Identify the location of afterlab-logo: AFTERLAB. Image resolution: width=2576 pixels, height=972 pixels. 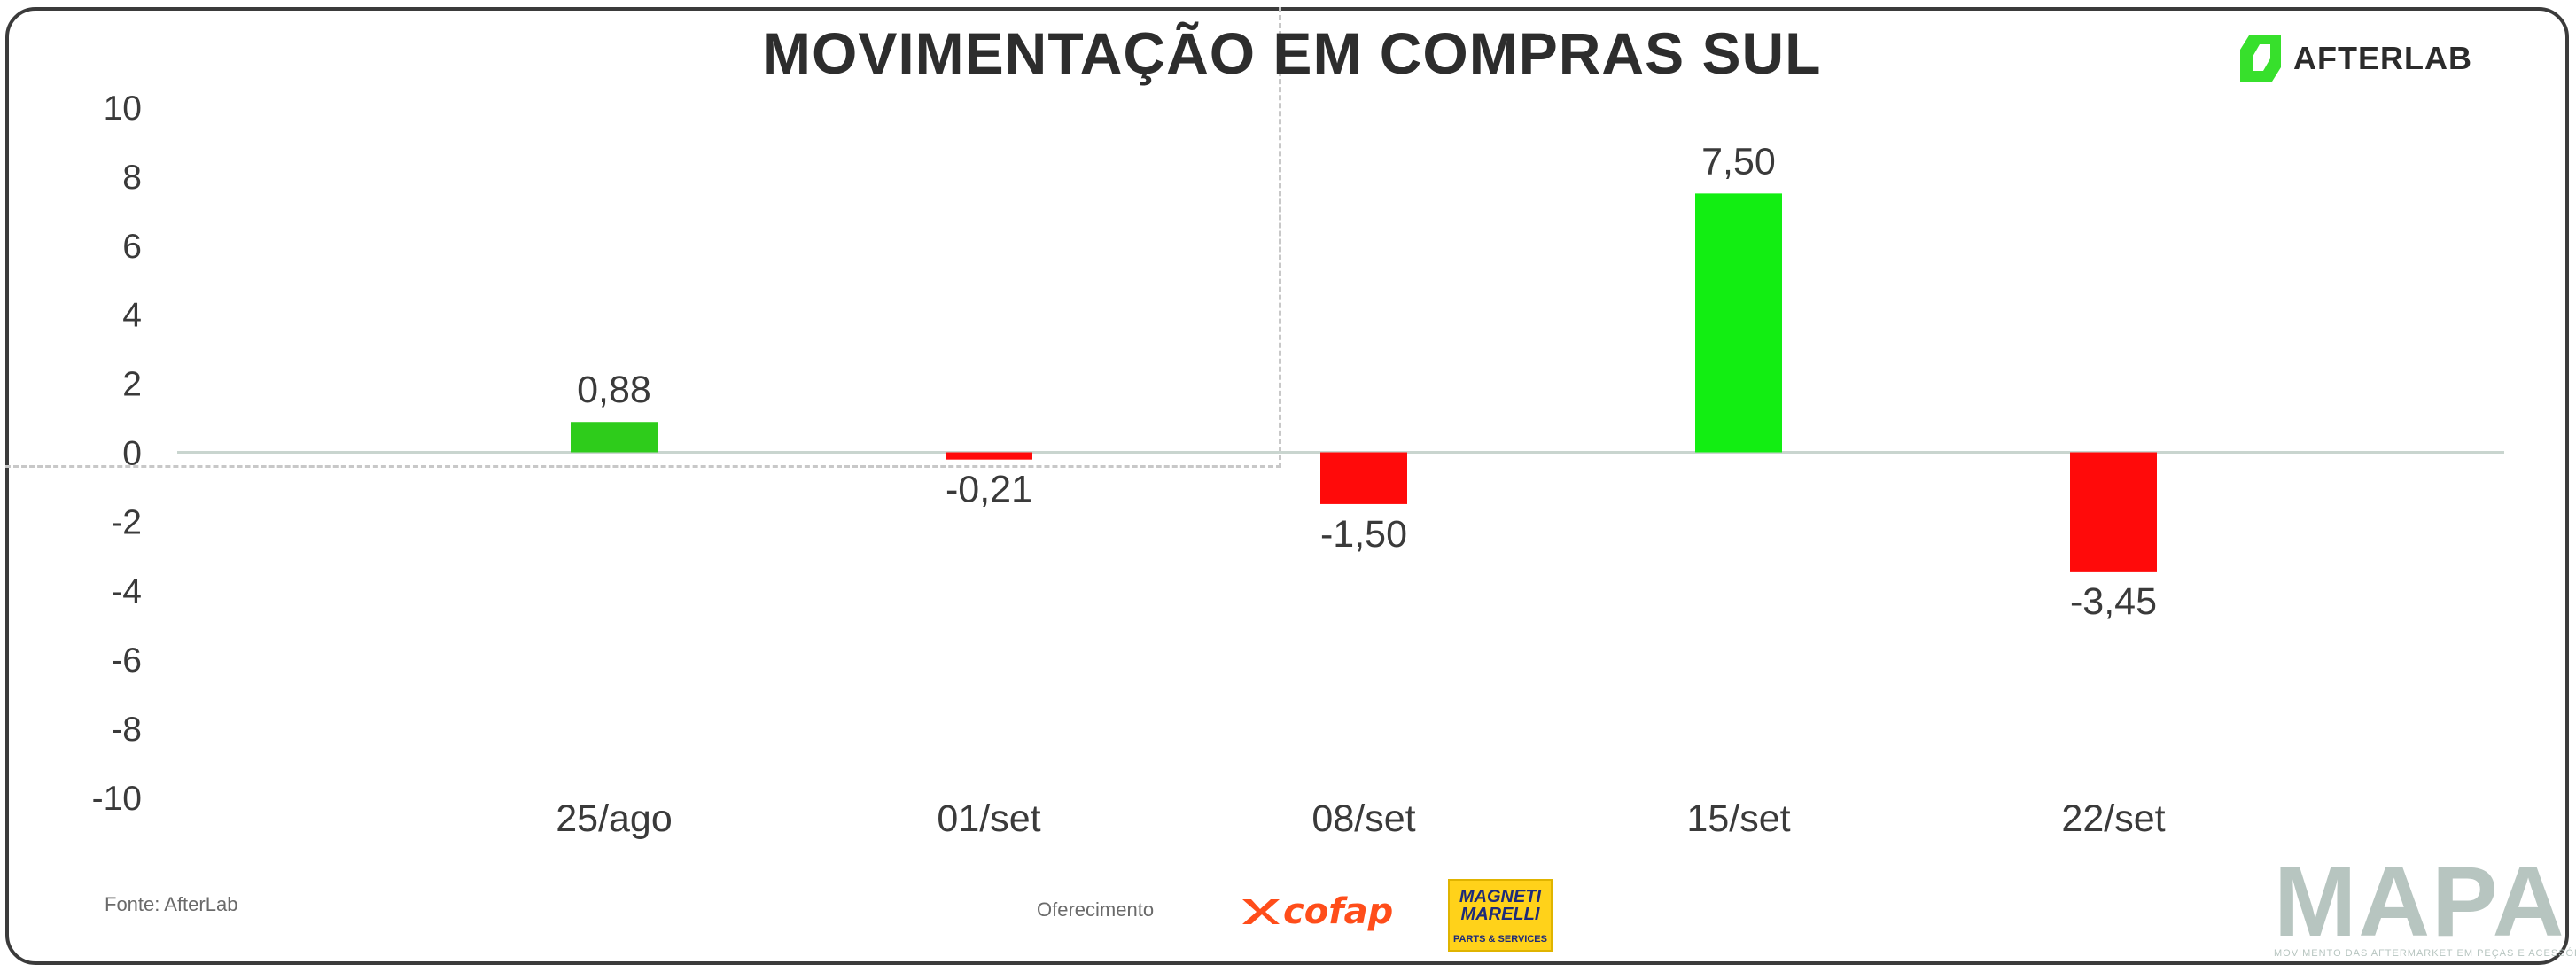
(2356, 58).